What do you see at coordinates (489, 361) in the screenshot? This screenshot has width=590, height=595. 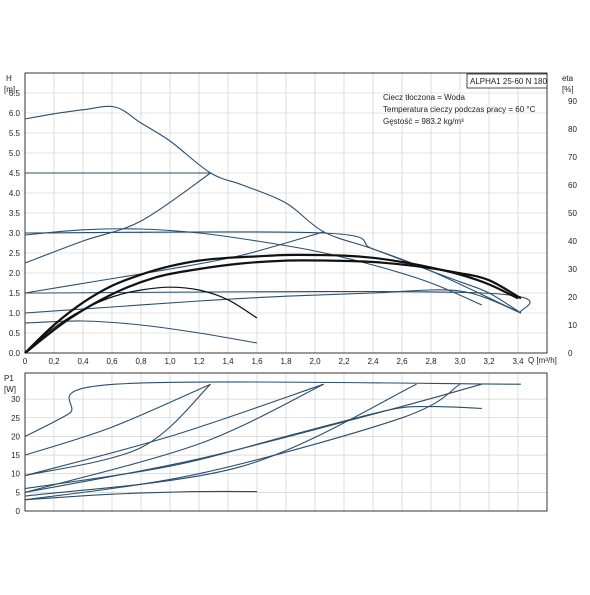 I see `x-tick-label: 3,2` at bounding box center [489, 361].